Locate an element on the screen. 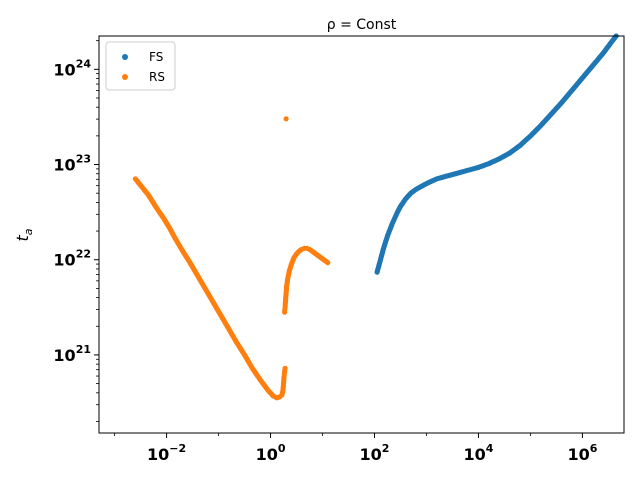  legend-marker-fs is located at coordinates (125, 57).